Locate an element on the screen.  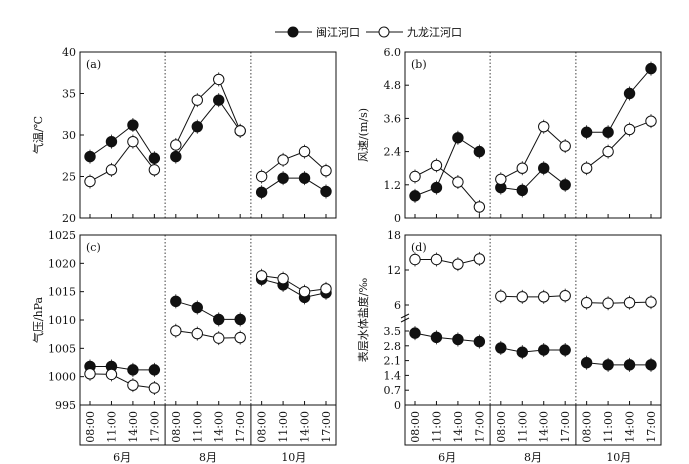
y-axis-label: 气温/℃ is located at coordinates (38, 135).